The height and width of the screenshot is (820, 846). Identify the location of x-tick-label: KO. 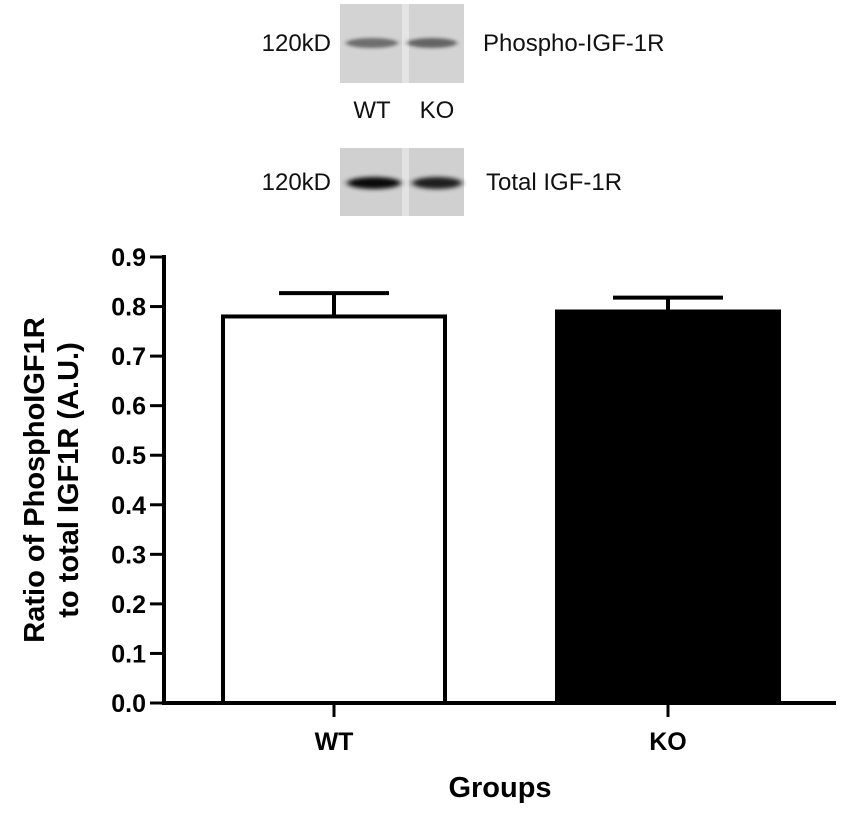
(668, 742).